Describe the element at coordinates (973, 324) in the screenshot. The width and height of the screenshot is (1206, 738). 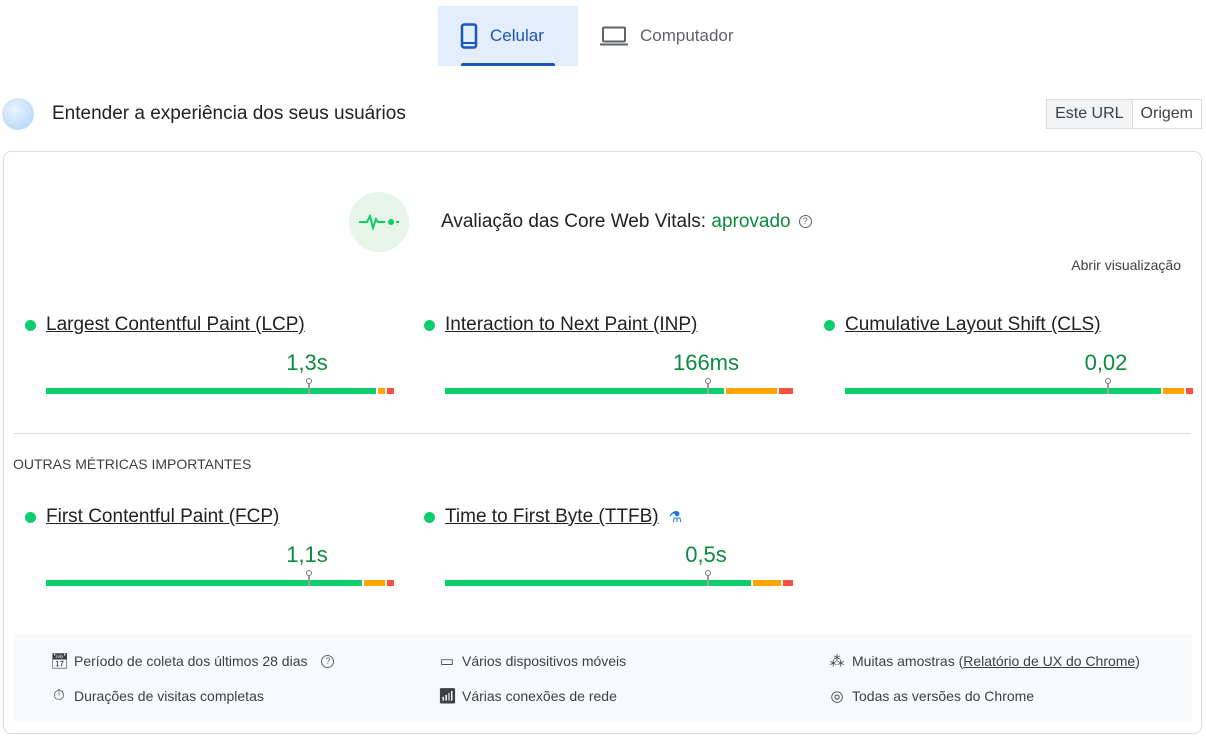
I see `metric-name-link: Cumulative Layout Shift (CLS)` at that location.